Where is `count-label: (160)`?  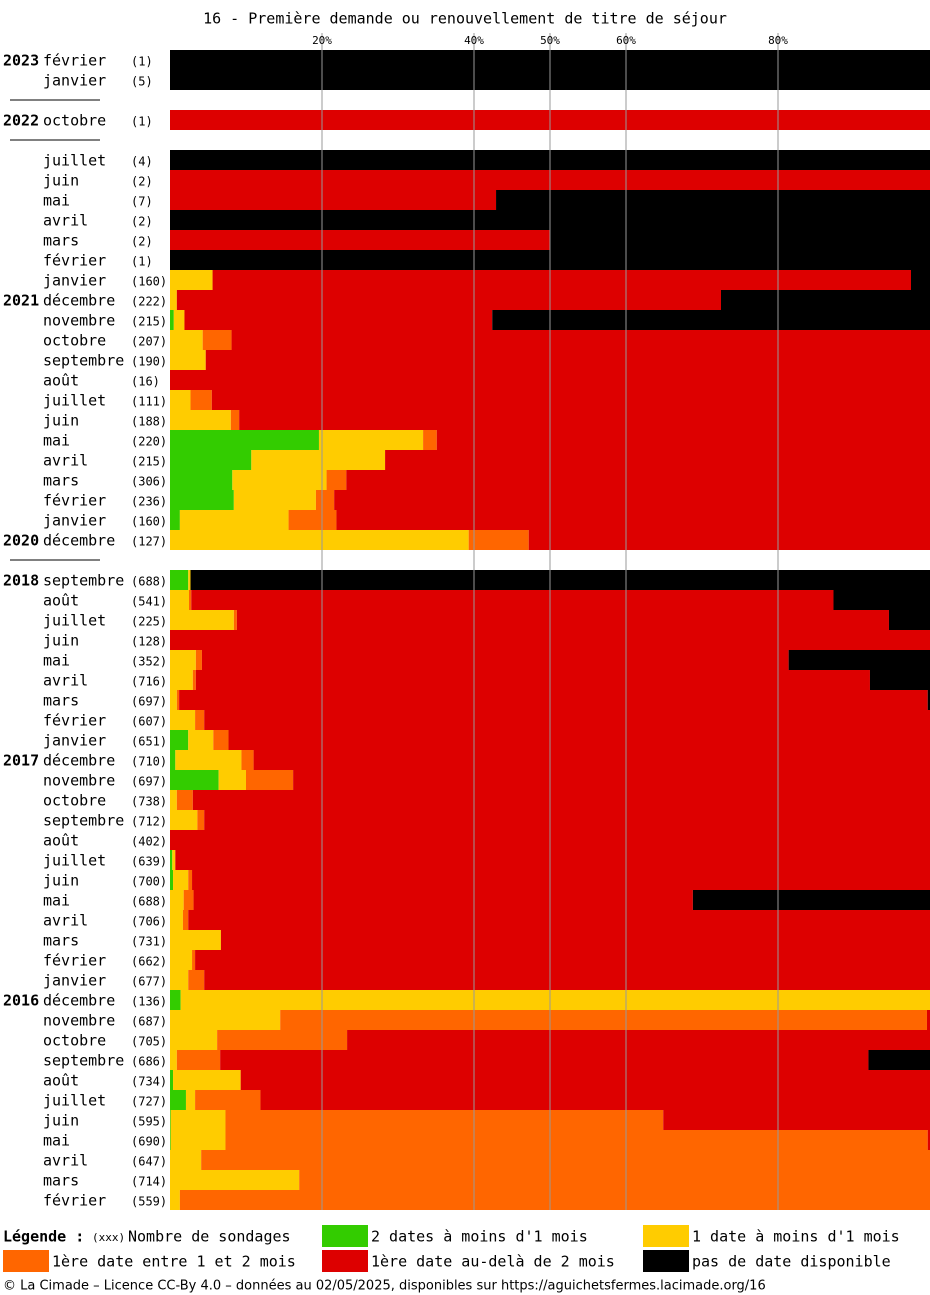
count-label: (160) is located at coordinates (149, 282).